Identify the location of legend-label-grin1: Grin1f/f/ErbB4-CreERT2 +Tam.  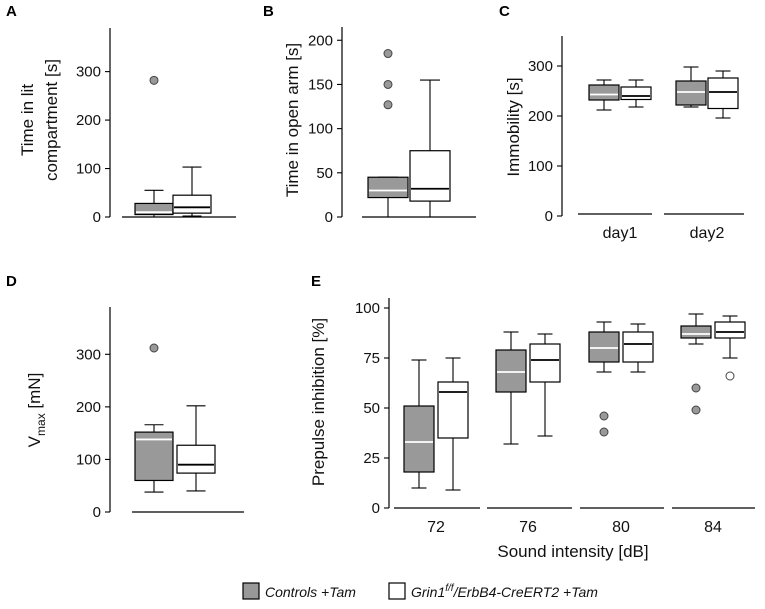
(504, 591).